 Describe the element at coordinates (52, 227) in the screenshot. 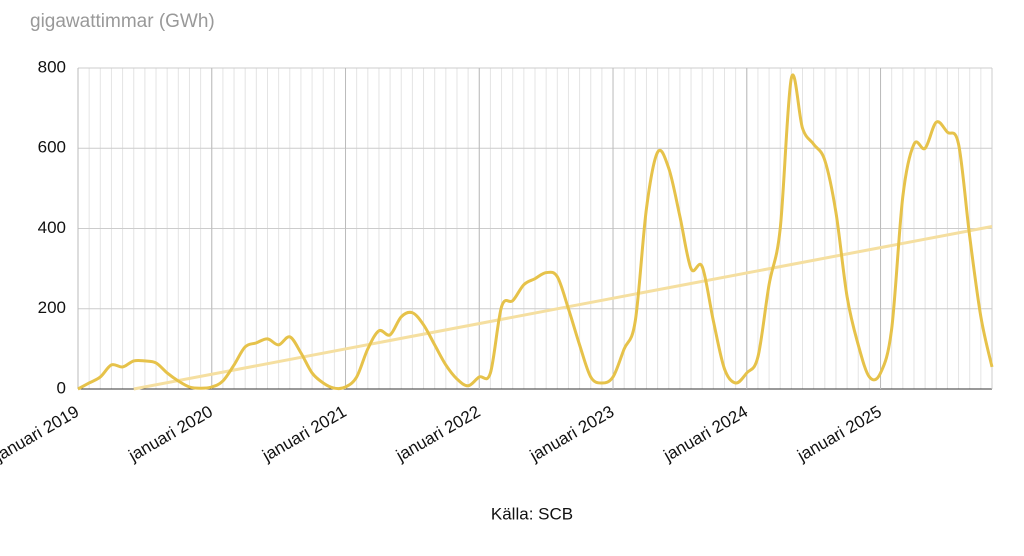

I see `y-tick-label: 400` at that location.